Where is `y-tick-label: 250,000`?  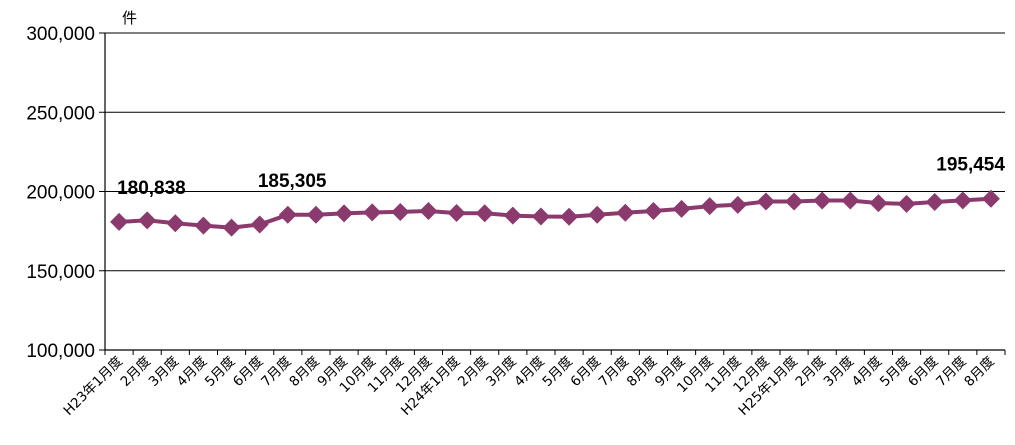
y-tick-label: 250,000 is located at coordinates (60, 113).